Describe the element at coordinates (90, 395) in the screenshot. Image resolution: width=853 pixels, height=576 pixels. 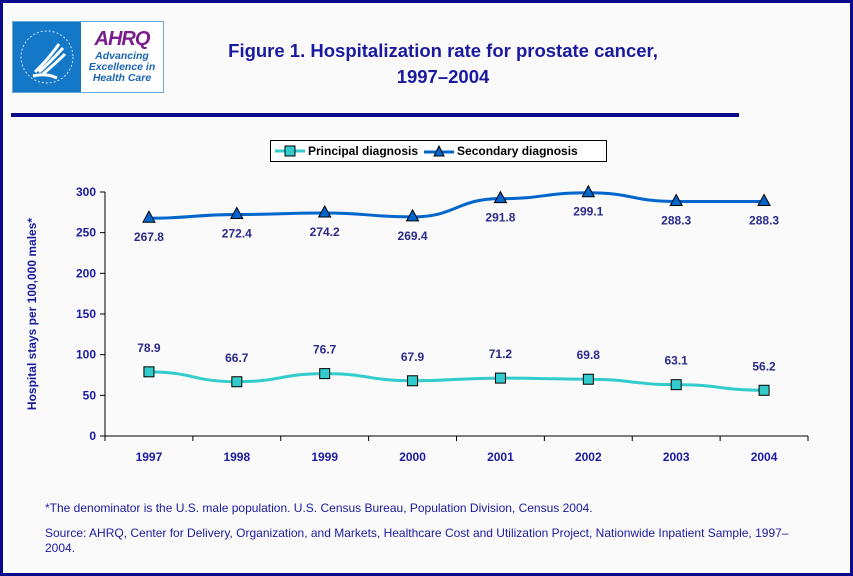
I see `y-tick-label: 50` at that location.